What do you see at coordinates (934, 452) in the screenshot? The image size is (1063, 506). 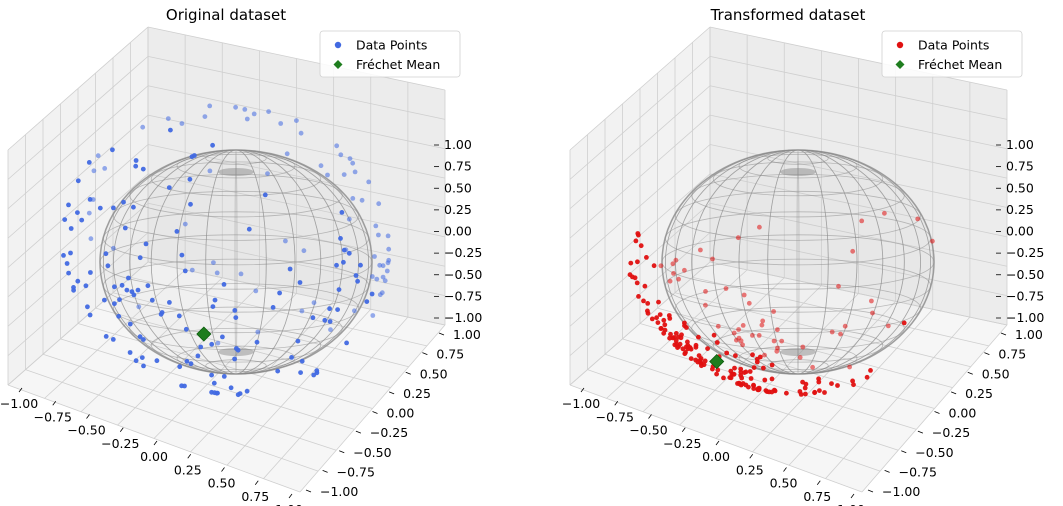 I see `y-tick-label: −0.50` at bounding box center [934, 452].